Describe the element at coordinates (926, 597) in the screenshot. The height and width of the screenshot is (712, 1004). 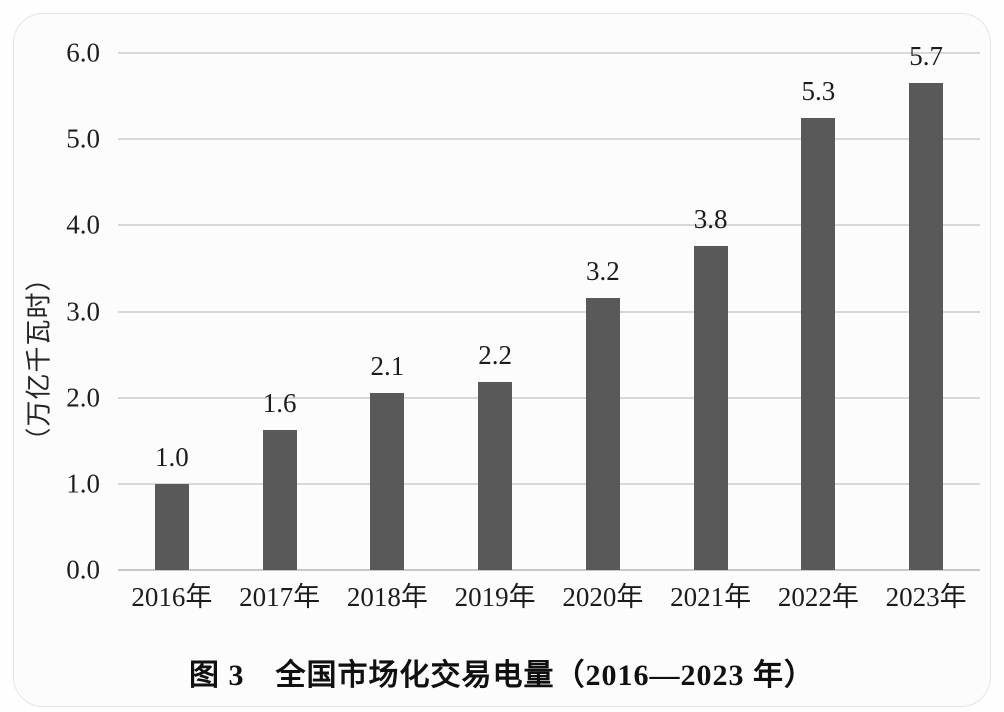
I see `x-tick-label-2023年: 2023年` at that location.